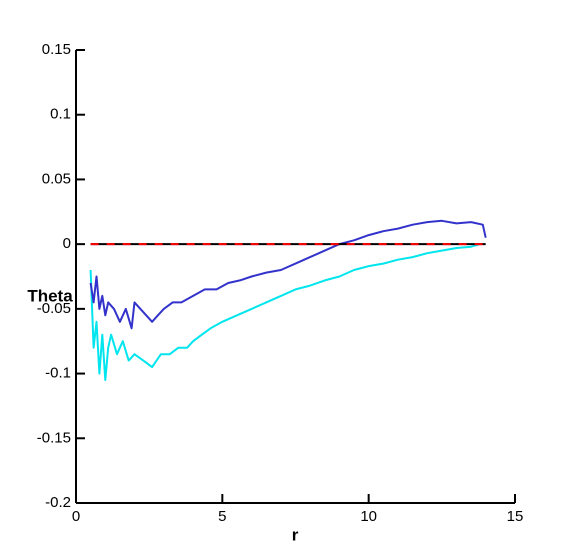  I want to click on y-tick-label: -0.2, so click(58, 502).